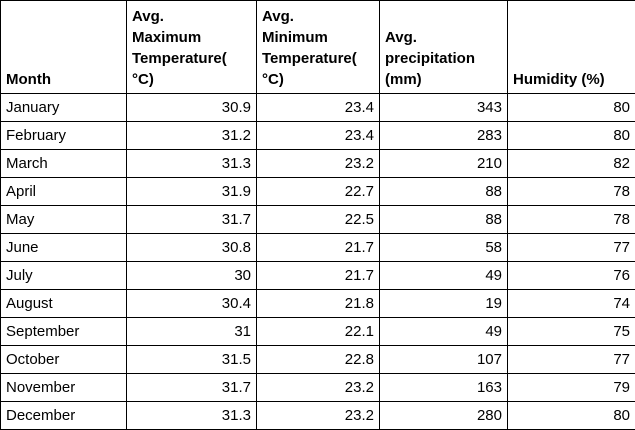  What do you see at coordinates (191, 331) in the screenshot?
I see `cell-avg-max-temp: 31` at bounding box center [191, 331].